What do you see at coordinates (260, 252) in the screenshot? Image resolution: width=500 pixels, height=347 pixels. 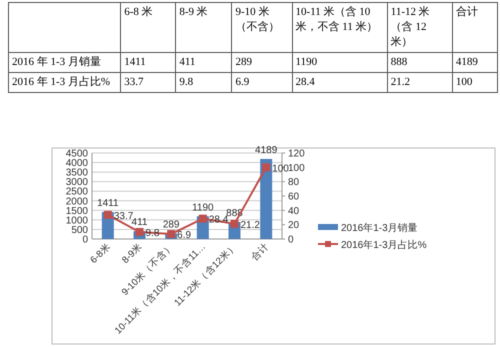 I see `x-tick-label: 合计` at bounding box center [260, 252].